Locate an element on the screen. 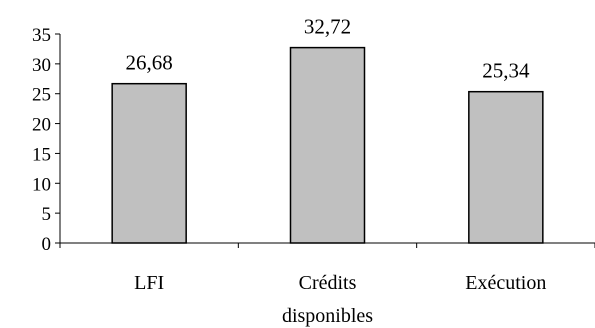 This screenshot has width=595, height=328. bar-value-label: 32,72 is located at coordinates (327, 27).